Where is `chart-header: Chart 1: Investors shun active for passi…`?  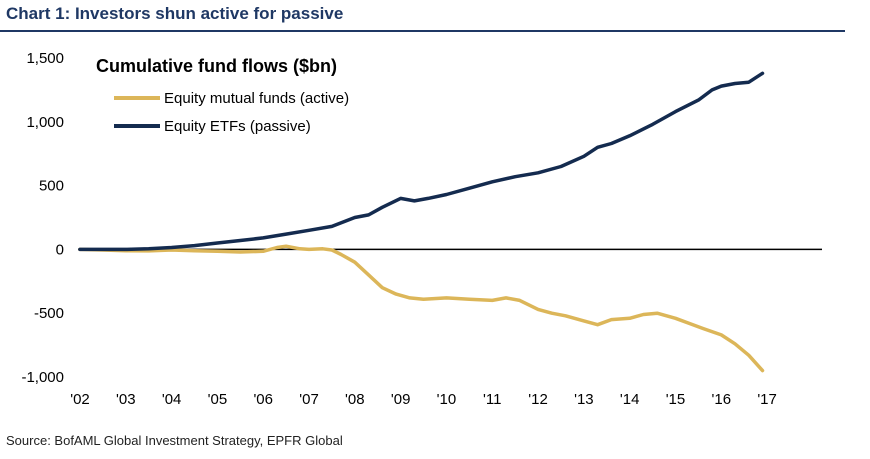
chart-header: Chart 1: Investors shun active for passi… is located at coordinates (422, 16).